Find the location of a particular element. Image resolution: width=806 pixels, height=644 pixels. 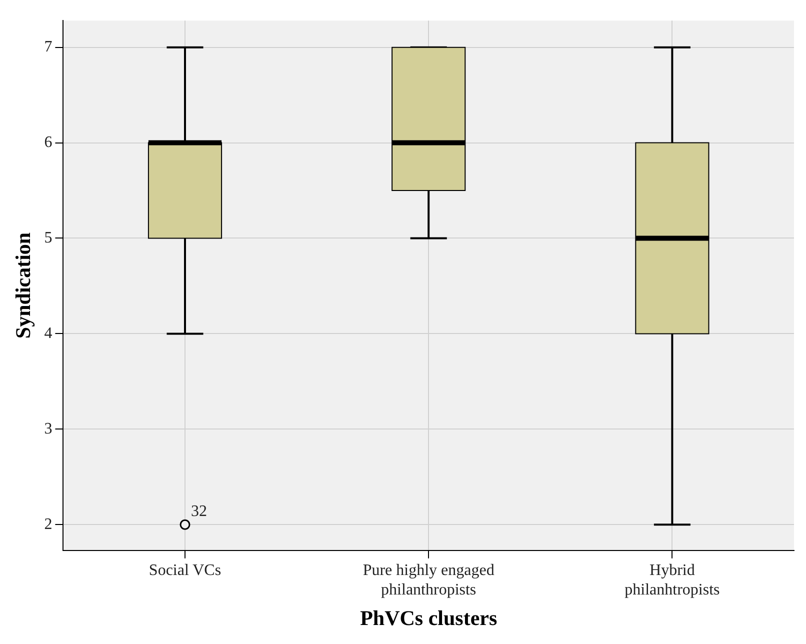

y-tick-label: 4 is located at coordinates (48, 333).